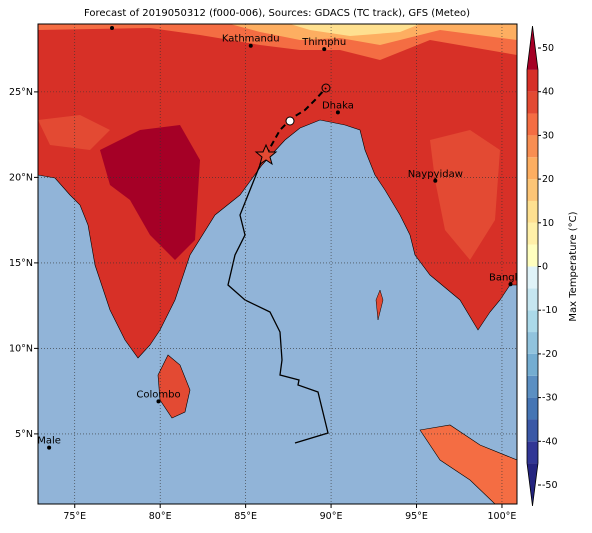 The image size is (592, 533). Describe the element at coordinates (278, 299) in the screenshot. I see `tc-track-past` at that location.